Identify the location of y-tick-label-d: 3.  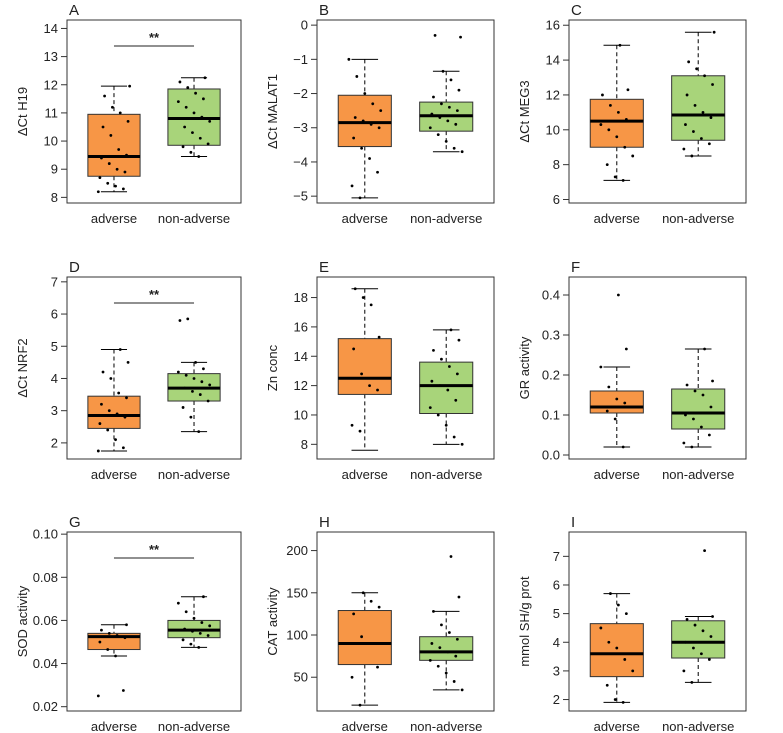
(54, 410).